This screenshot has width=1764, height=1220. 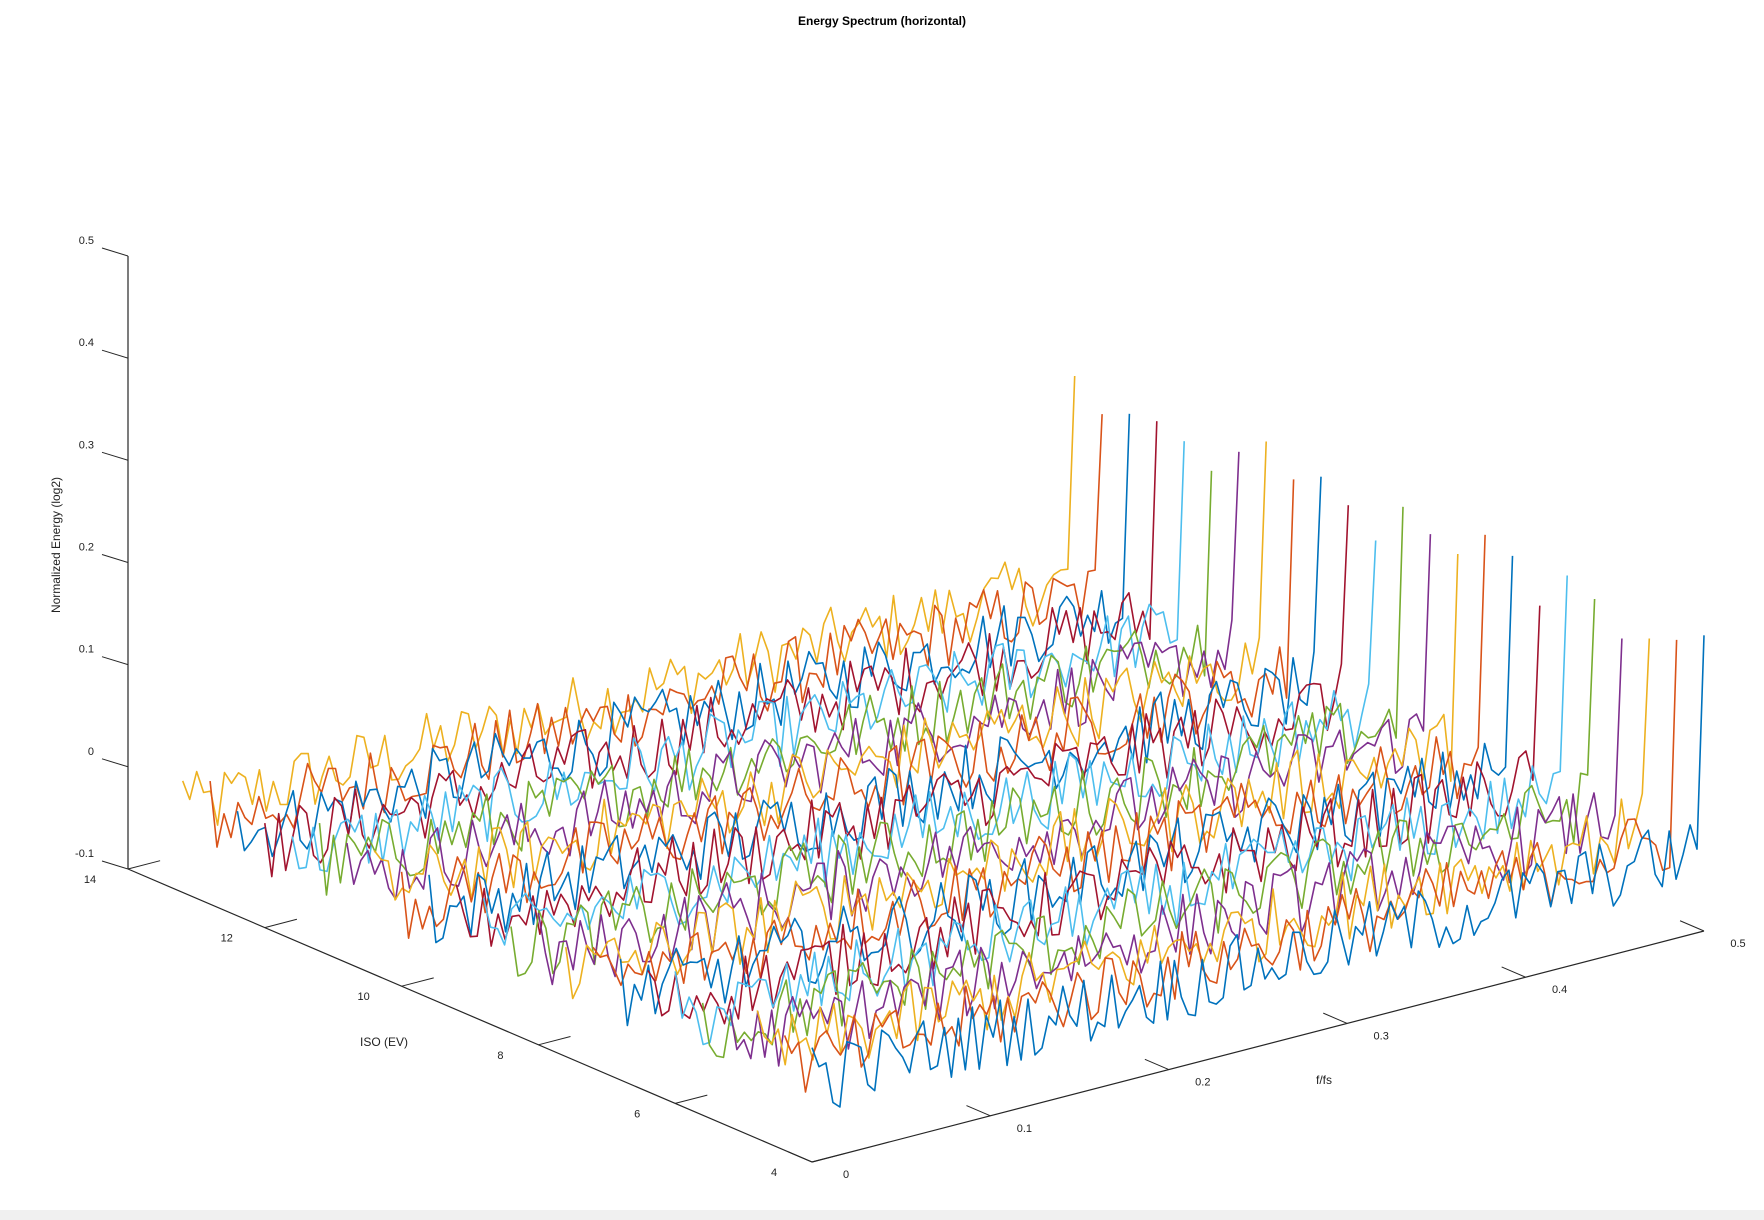 What do you see at coordinates (500, 1056) in the screenshot?
I see `y-tick-label: 8` at bounding box center [500, 1056].